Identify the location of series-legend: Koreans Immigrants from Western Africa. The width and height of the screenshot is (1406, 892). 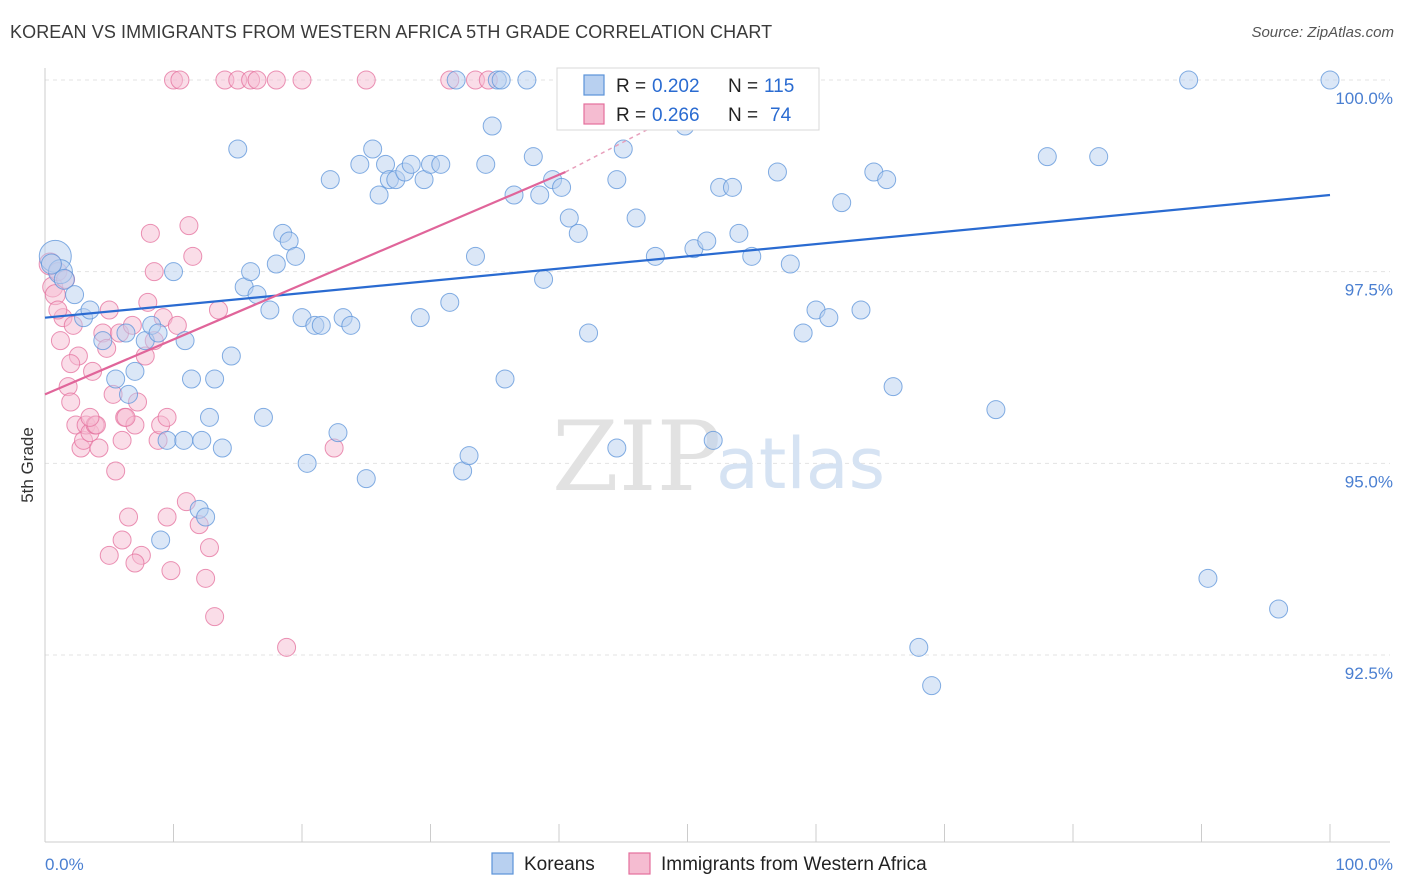
(709, 863).